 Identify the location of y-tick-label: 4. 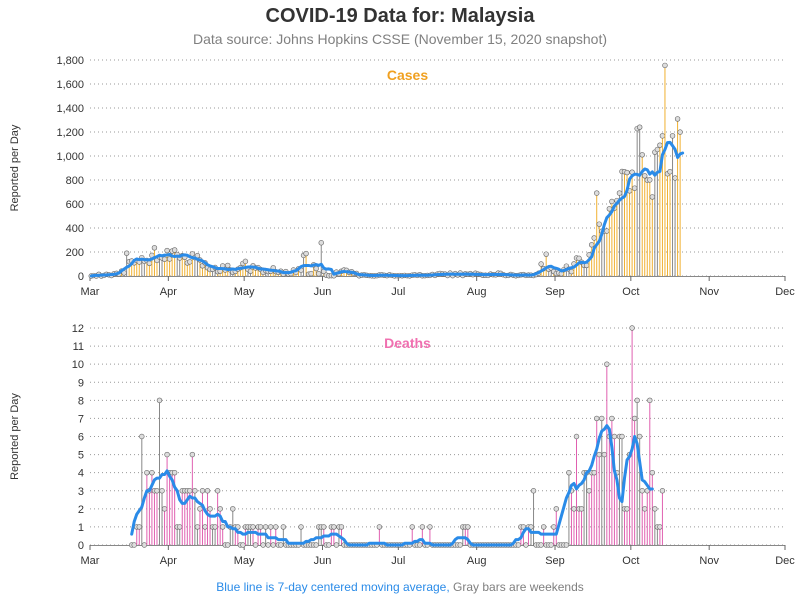
(81, 474).